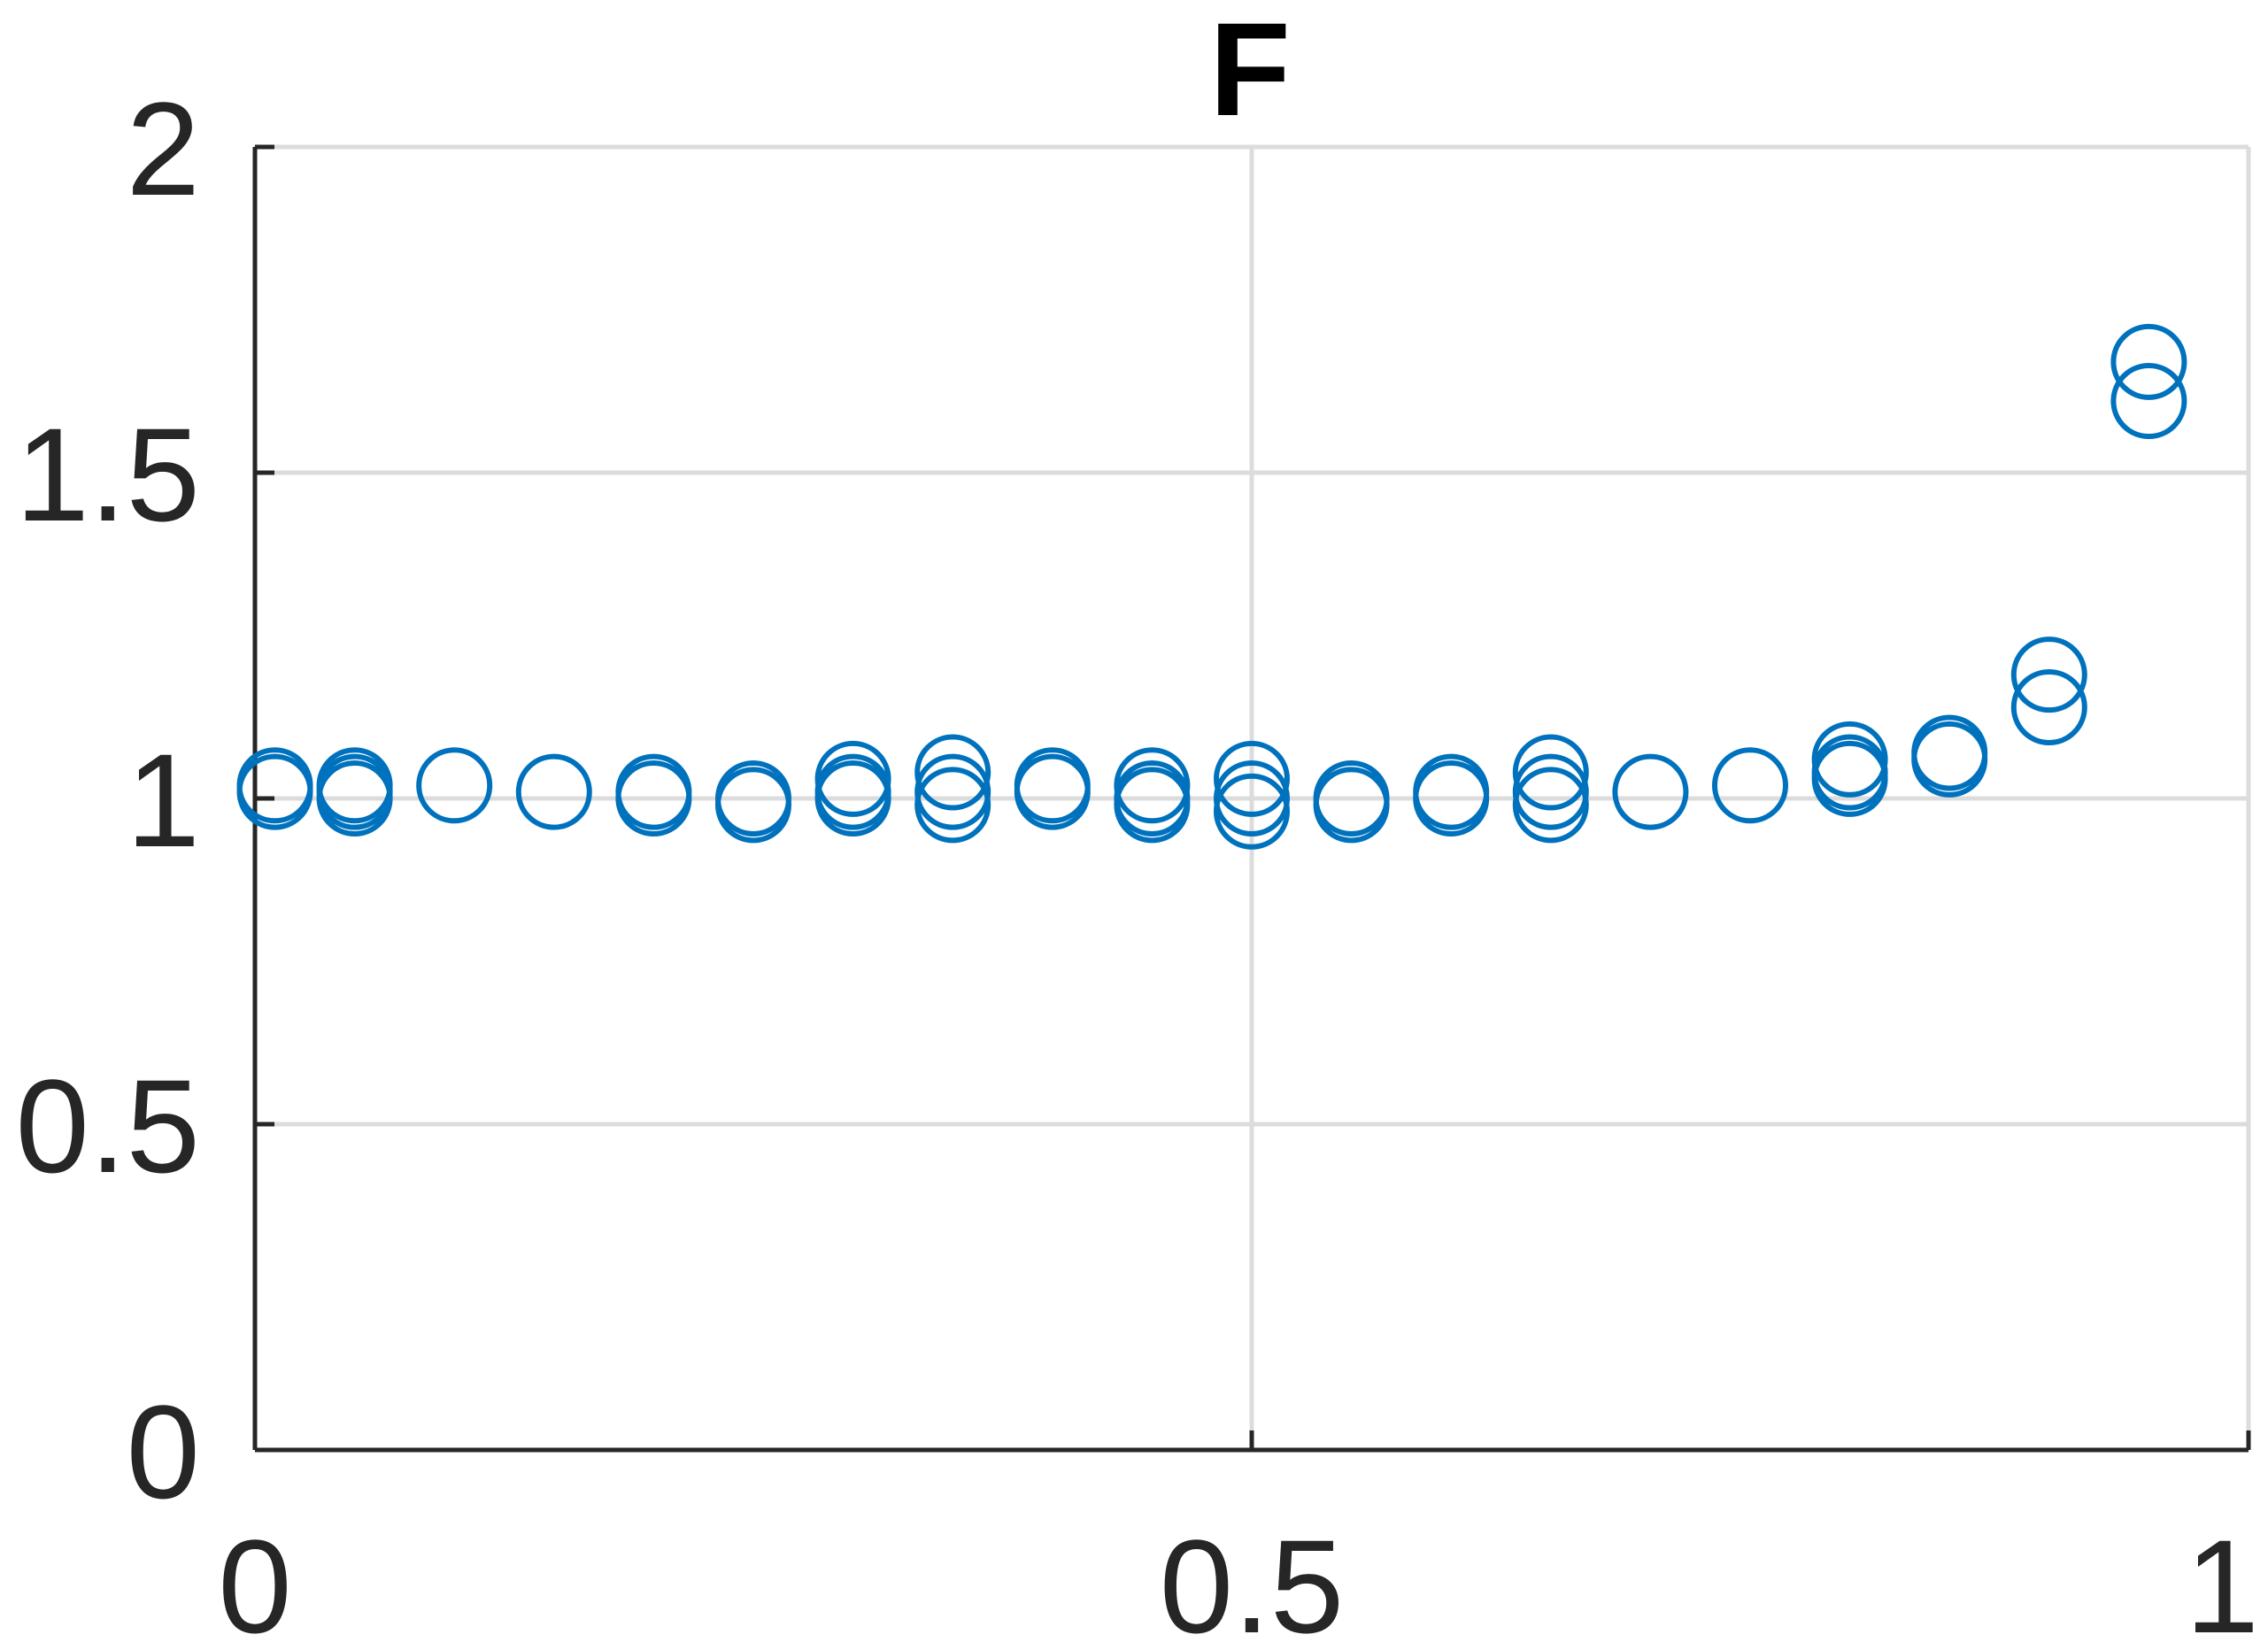  What do you see at coordinates (163, 148) in the screenshot?
I see `y-tick-label: 2` at bounding box center [163, 148].